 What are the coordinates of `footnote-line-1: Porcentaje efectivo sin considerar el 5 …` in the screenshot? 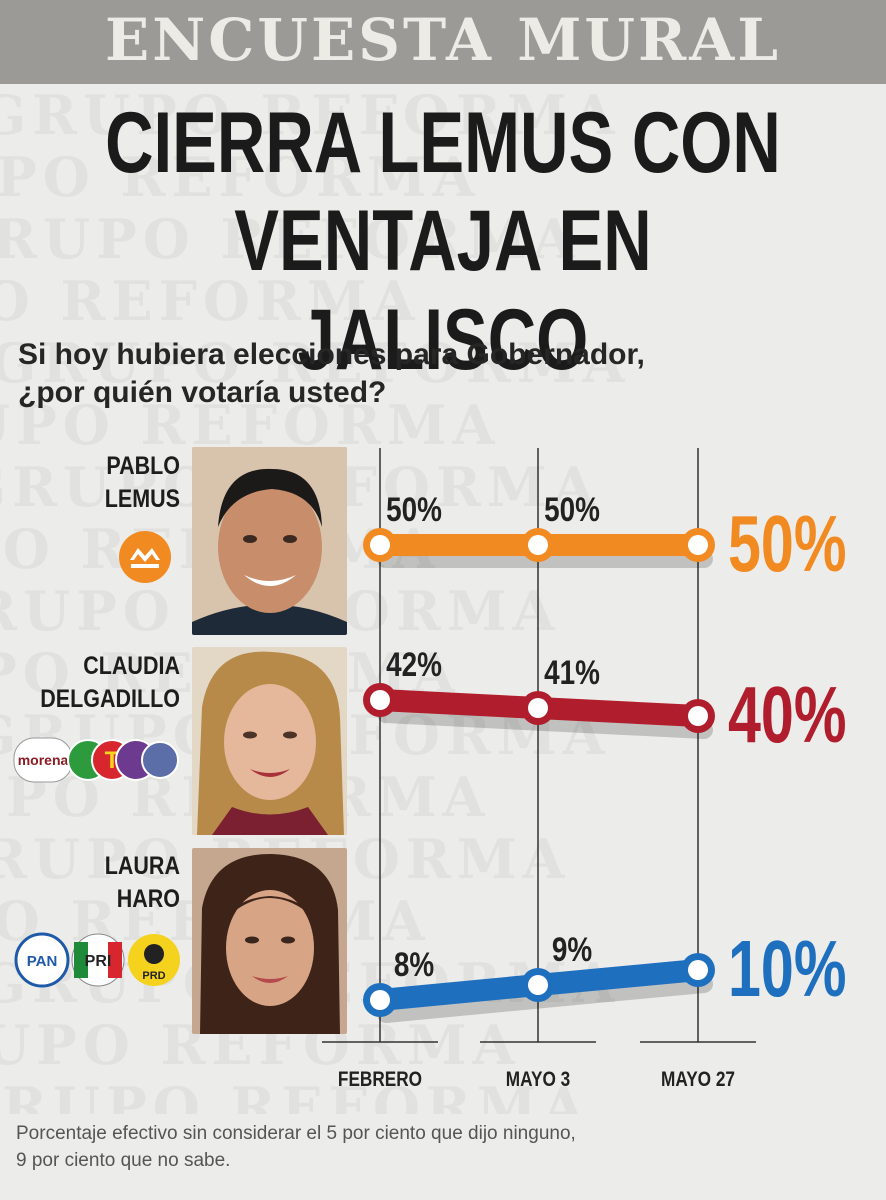 It's located at (296, 1133).